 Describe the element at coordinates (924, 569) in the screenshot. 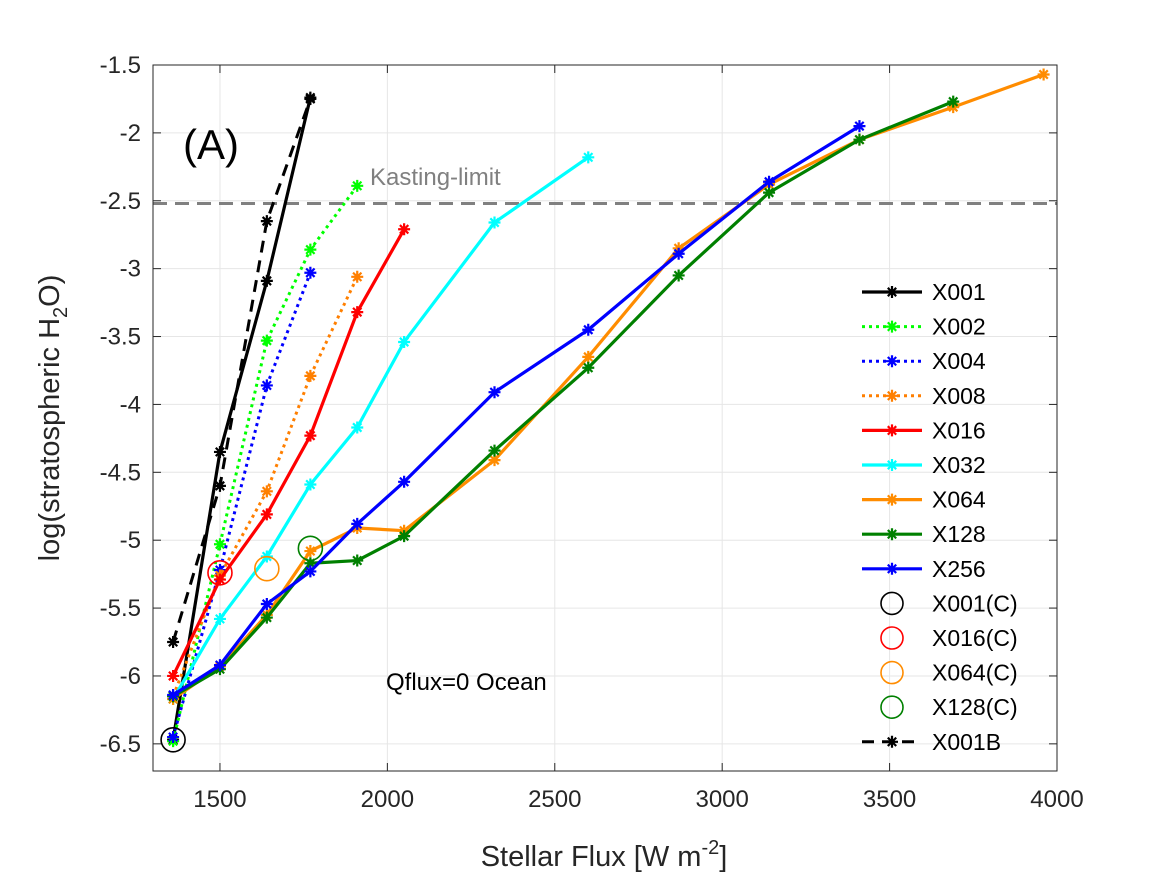

I see `legend-item-x256: X256` at that location.